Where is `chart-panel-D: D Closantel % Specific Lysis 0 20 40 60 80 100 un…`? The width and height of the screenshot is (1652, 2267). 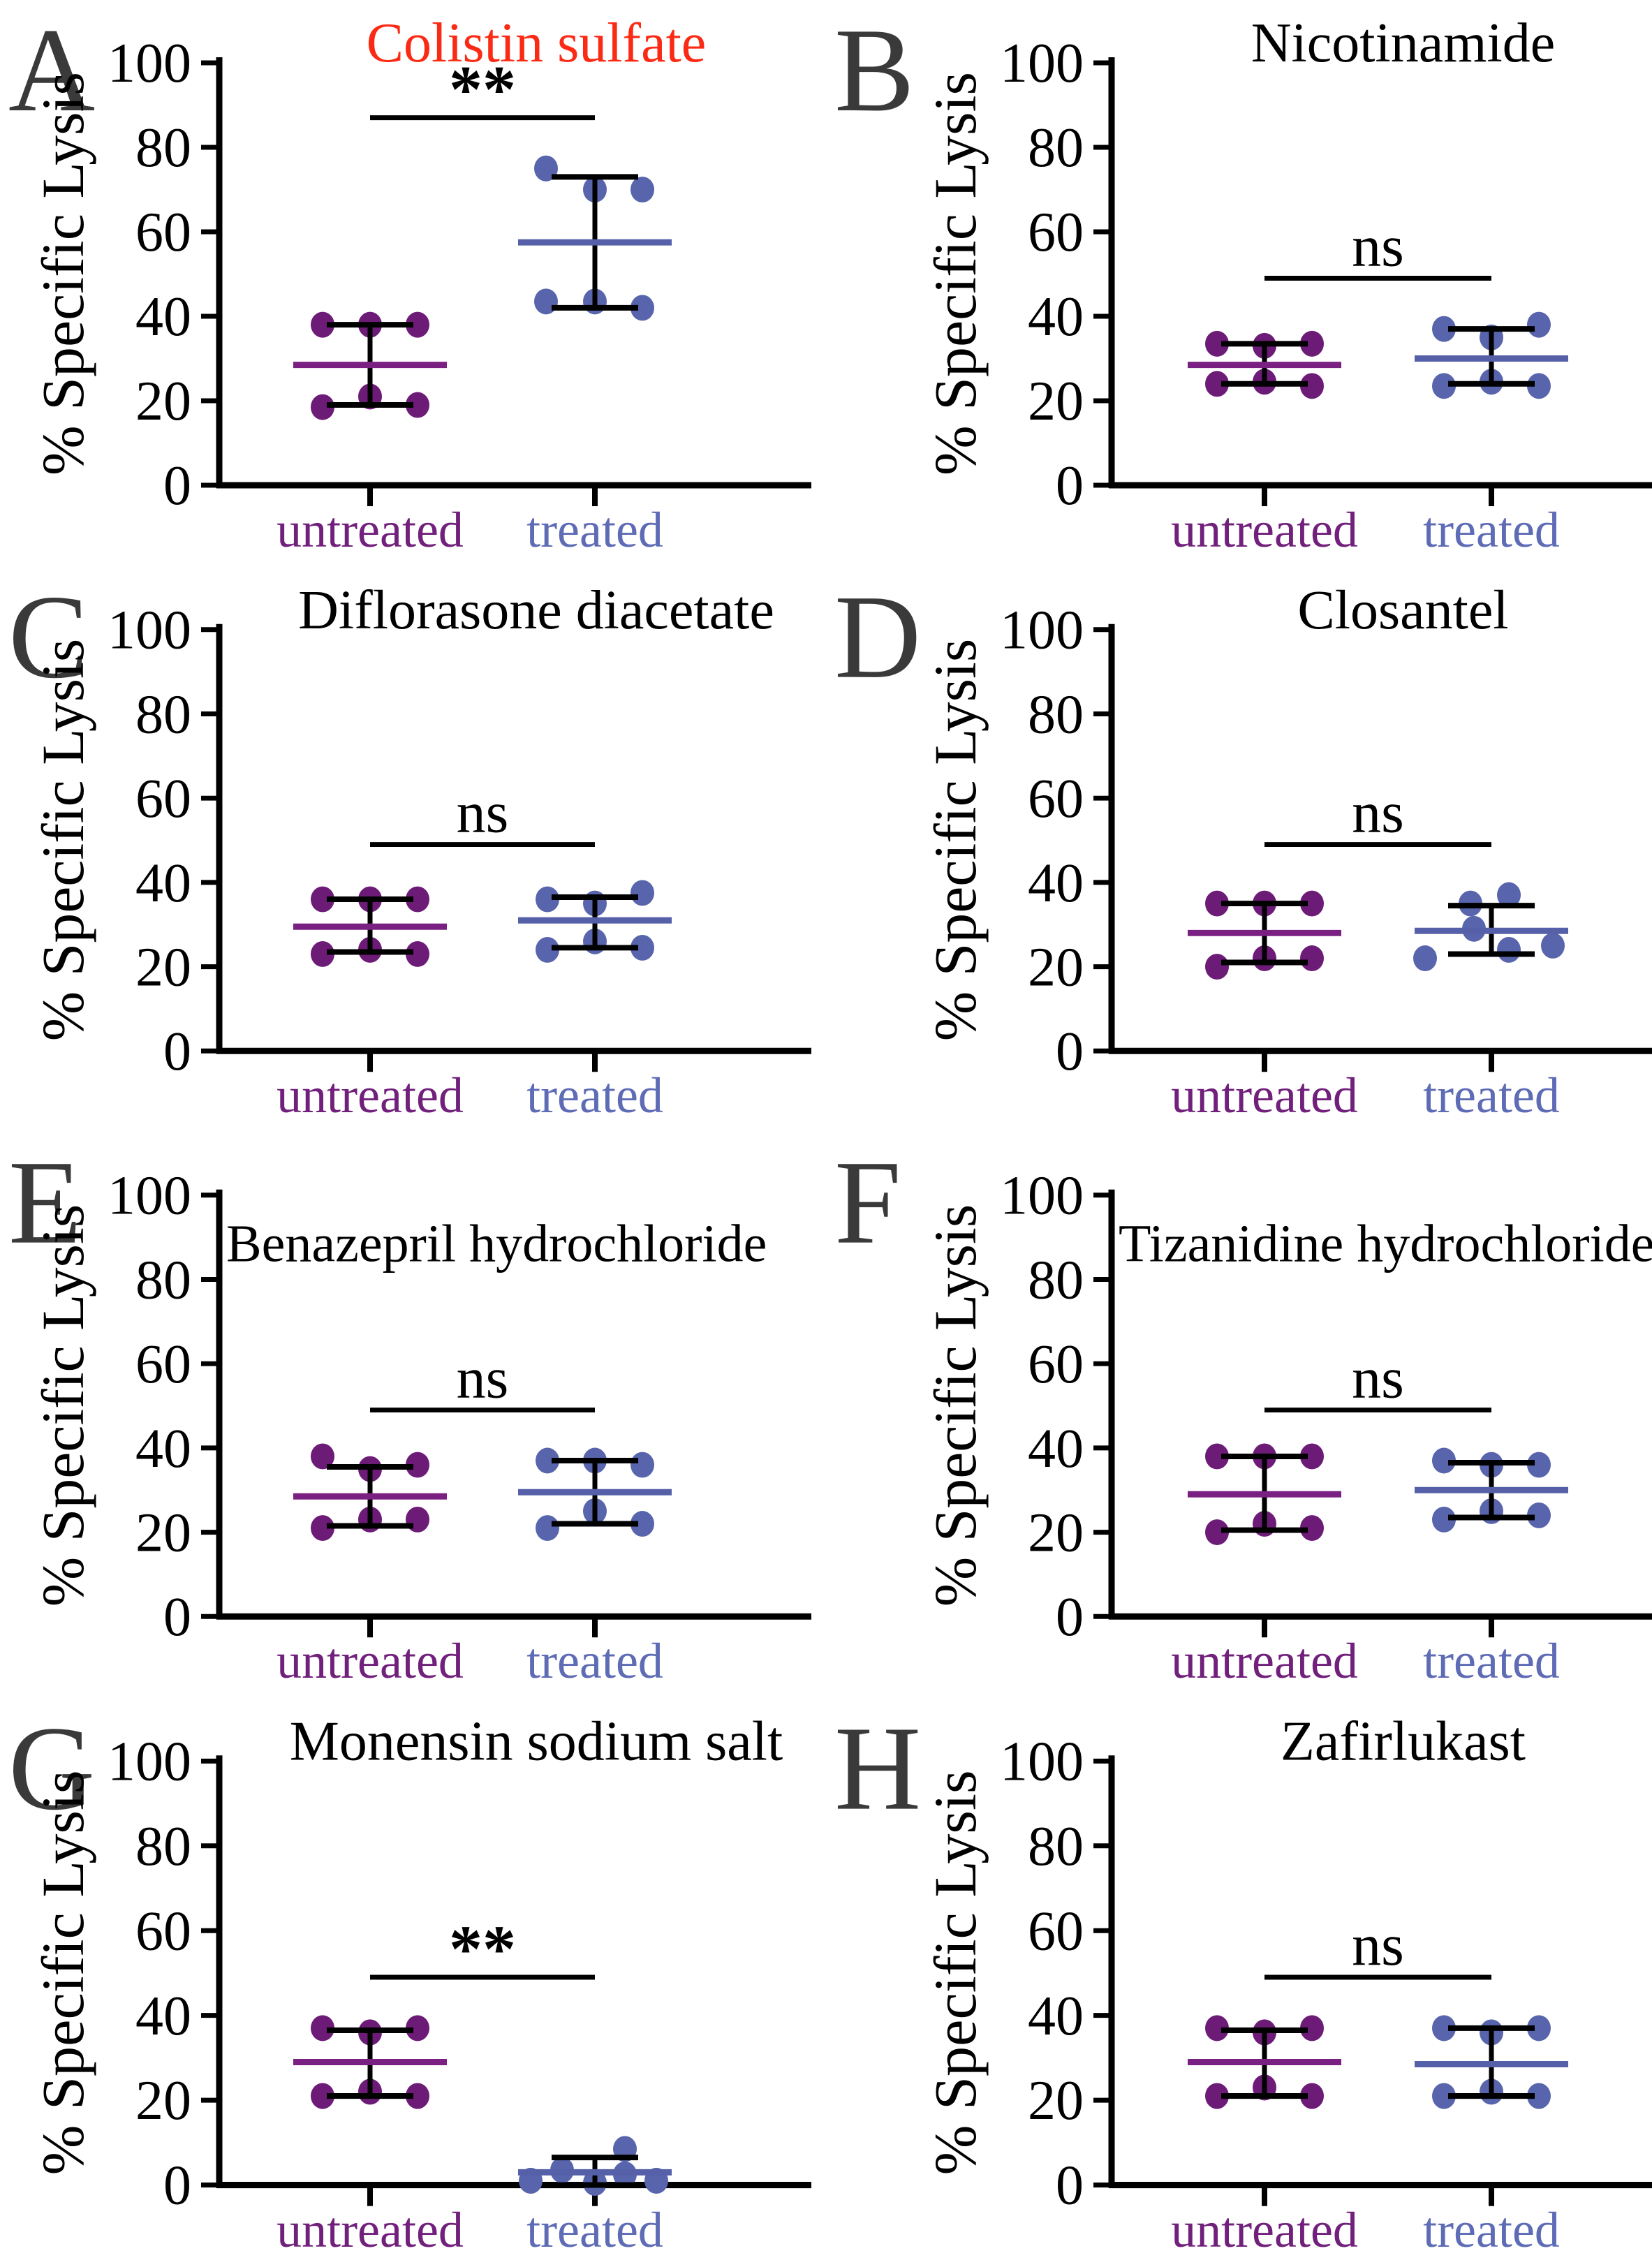
chart-panel-D: D Closantel % Specific Lysis 0 20 40 60 80 100 un… is located at coordinates (1243, 847).